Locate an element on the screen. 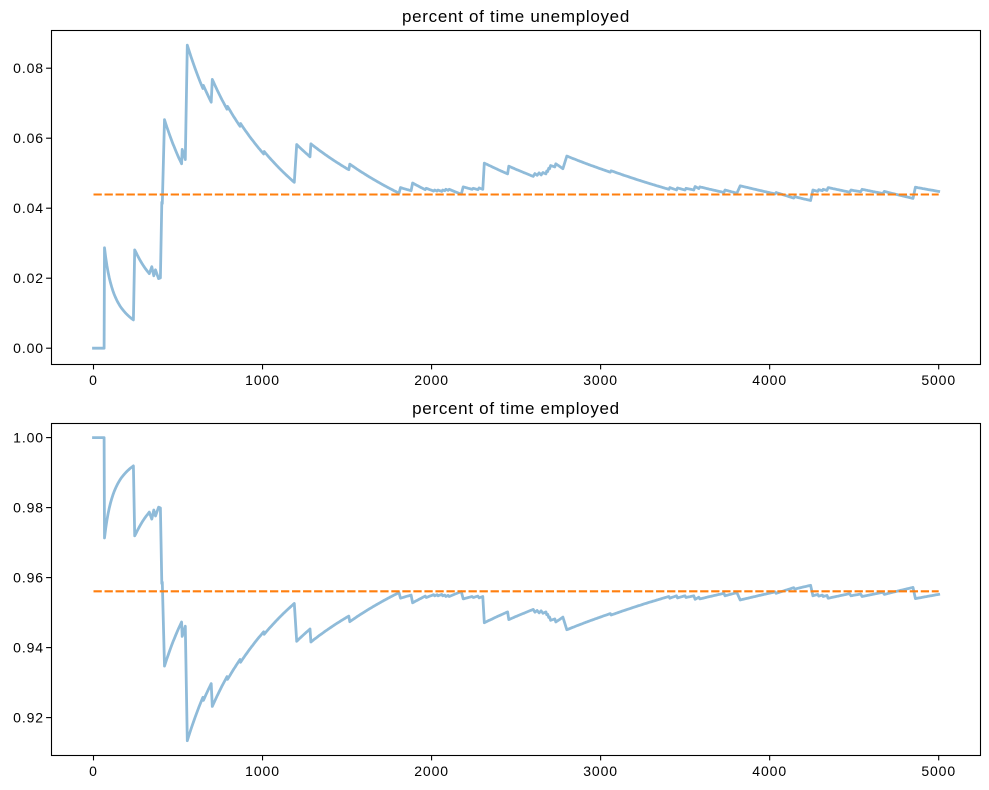 The height and width of the screenshot is (790, 989). svg-text: 0.00 is located at coordinates (28, 348).